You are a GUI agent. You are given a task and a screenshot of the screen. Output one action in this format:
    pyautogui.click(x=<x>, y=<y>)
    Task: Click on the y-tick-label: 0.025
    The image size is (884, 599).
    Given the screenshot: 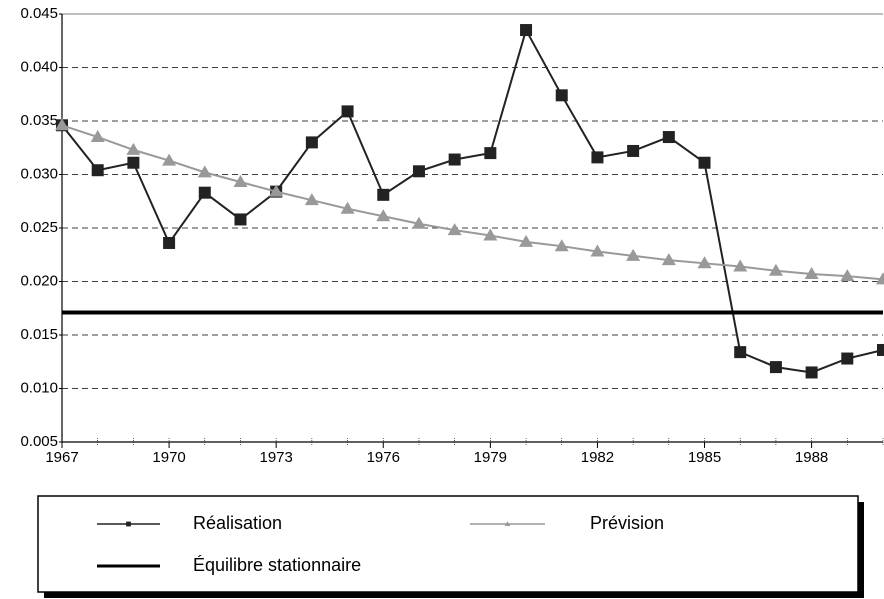 What is the action you would take?
    pyautogui.click(x=39, y=227)
    